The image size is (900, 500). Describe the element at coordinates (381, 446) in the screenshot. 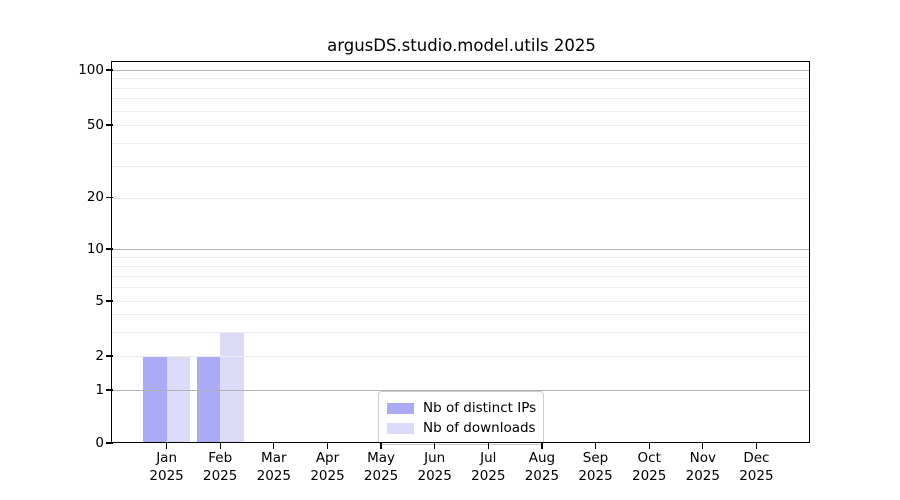

I see `x-tick-may` at that location.